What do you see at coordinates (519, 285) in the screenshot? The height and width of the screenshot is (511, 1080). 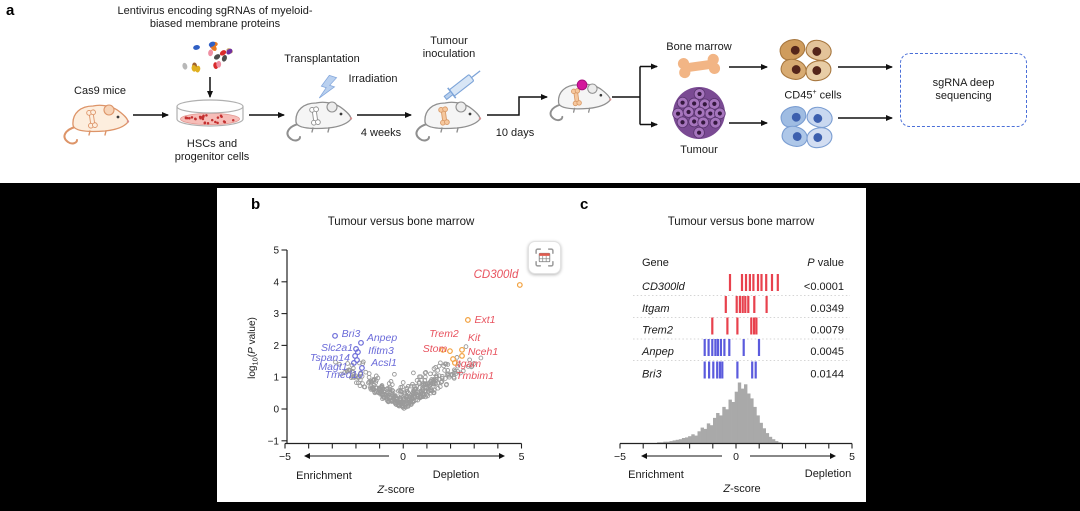 I see `gene-point-CD300ld` at bounding box center [519, 285].